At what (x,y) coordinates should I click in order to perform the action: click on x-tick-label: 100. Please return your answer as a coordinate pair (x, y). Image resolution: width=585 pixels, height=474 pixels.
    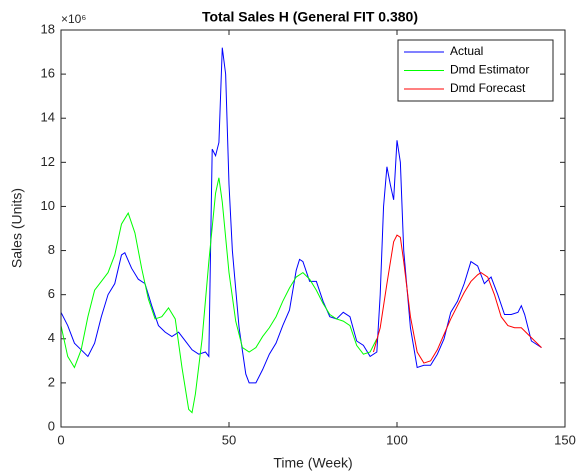
    Looking at the image, I should click on (397, 439).